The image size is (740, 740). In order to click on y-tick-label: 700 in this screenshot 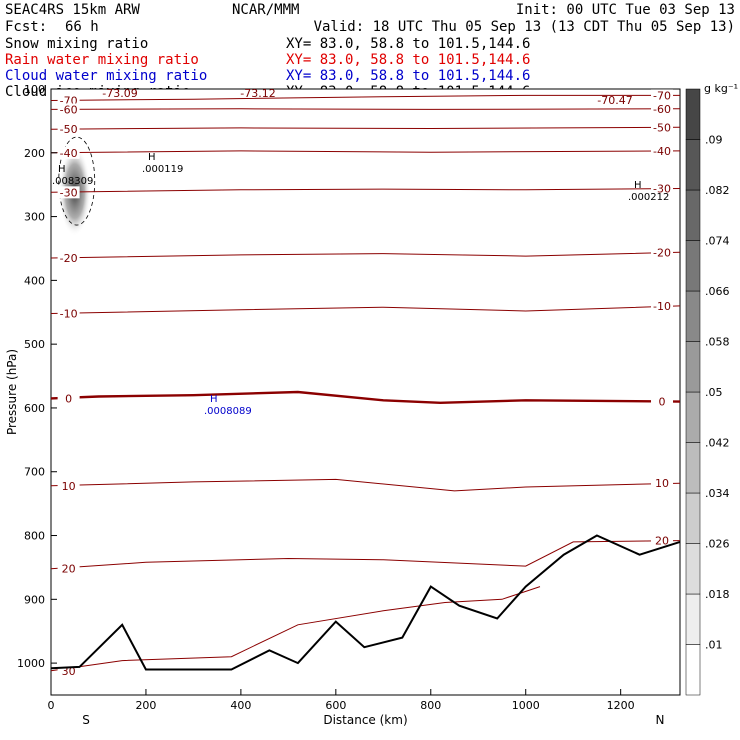, I will do `click(34, 472)`.